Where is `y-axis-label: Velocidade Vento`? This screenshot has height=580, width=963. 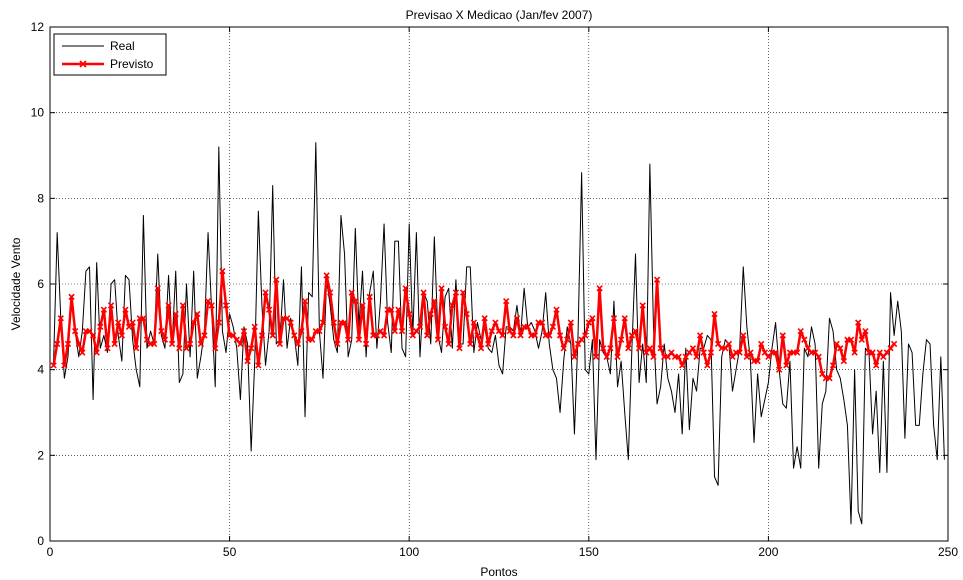
y-axis-label: Velocidade Vento is located at coordinates (16, 283).